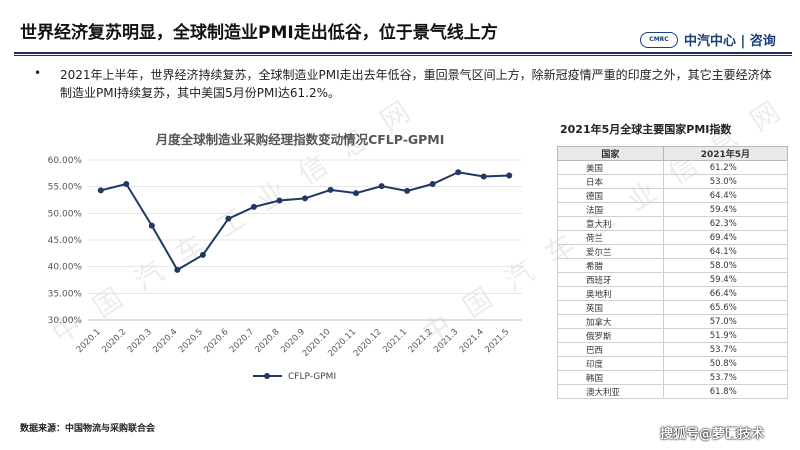  What do you see at coordinates (646, 129) in the screenshot?
I see `table-title: 2021年5月全球主要国家PMI指数` at bounding box center [646, 129].